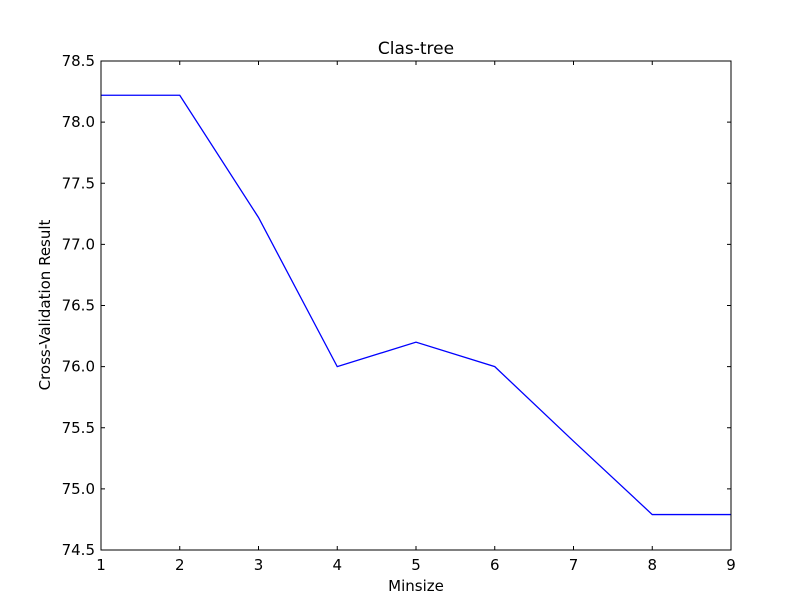  What do you see at coordinates (652, 565) in the screenshot?
I see `x-tick-label: 8` at bounding box center [652, 565].